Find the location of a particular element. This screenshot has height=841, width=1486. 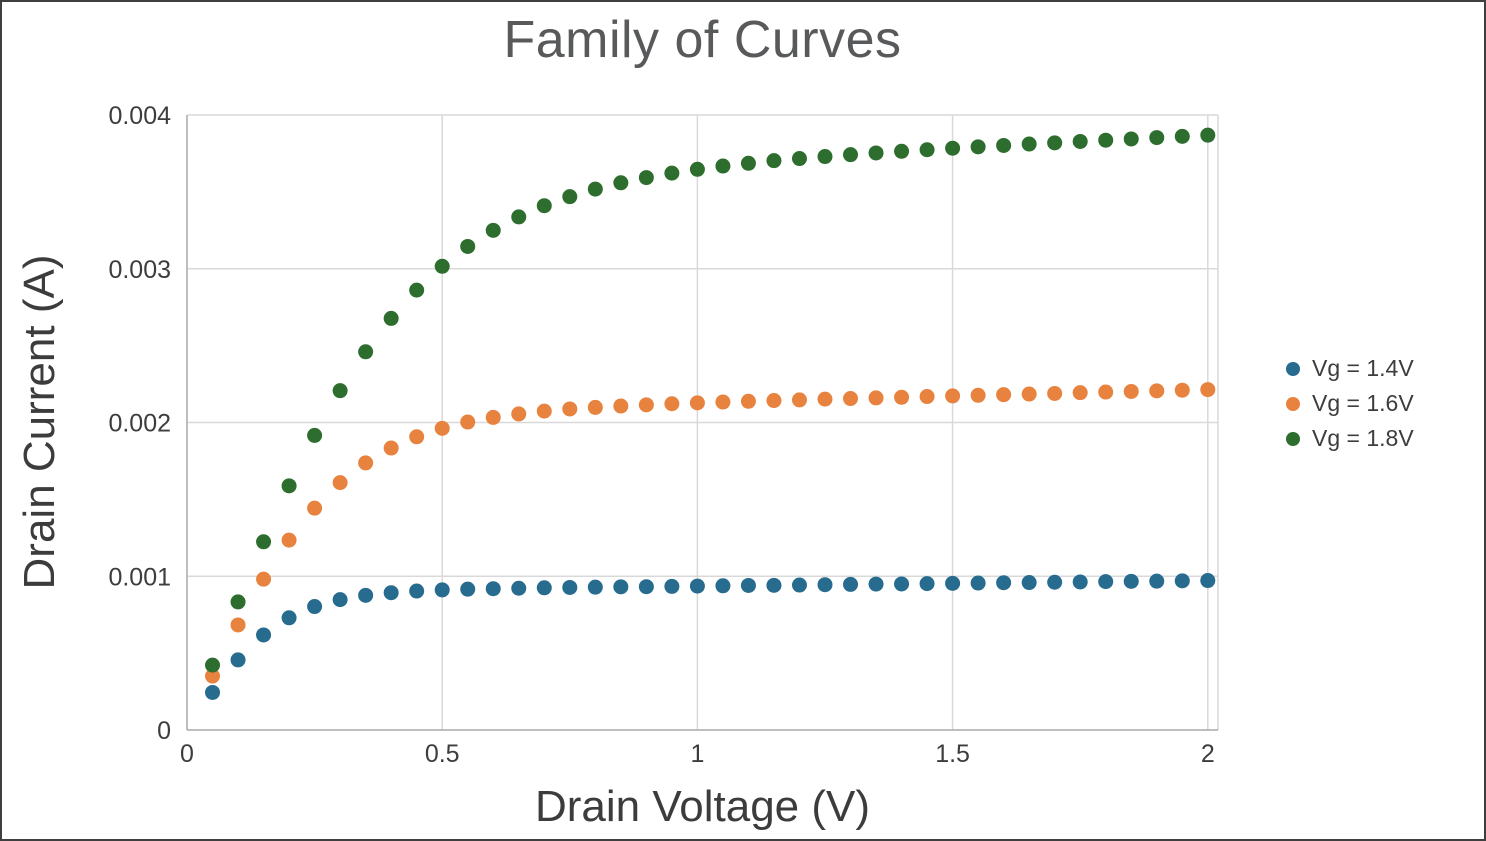

legend-label-vg-1-8: Vg = 1.8V is located at coordinates (1363, 438).